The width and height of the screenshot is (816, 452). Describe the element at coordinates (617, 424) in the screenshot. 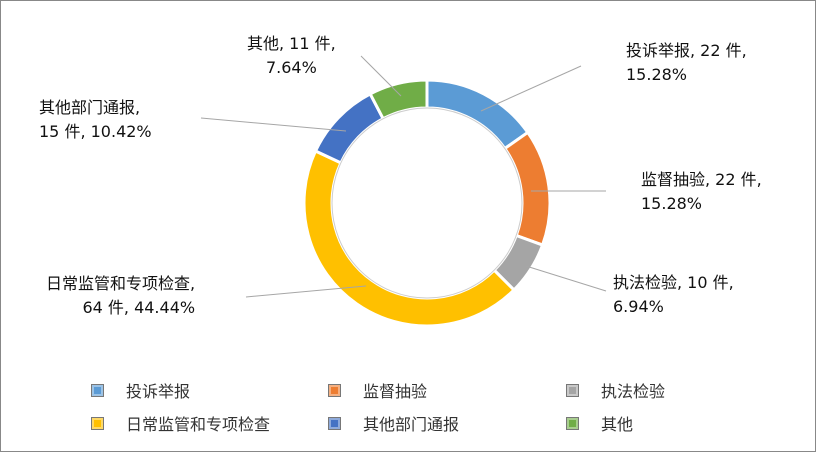

I see `legend-label: 其他` at that location.